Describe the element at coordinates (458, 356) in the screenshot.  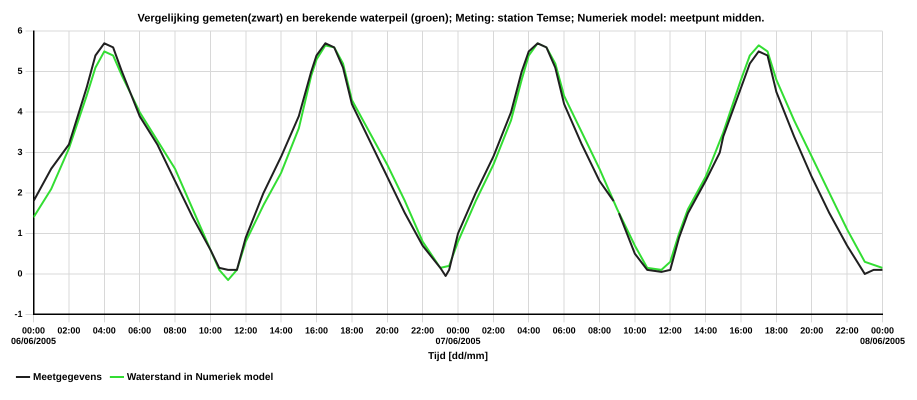
I see `x-axis-title: Tijd [dd/mm]` at that location.